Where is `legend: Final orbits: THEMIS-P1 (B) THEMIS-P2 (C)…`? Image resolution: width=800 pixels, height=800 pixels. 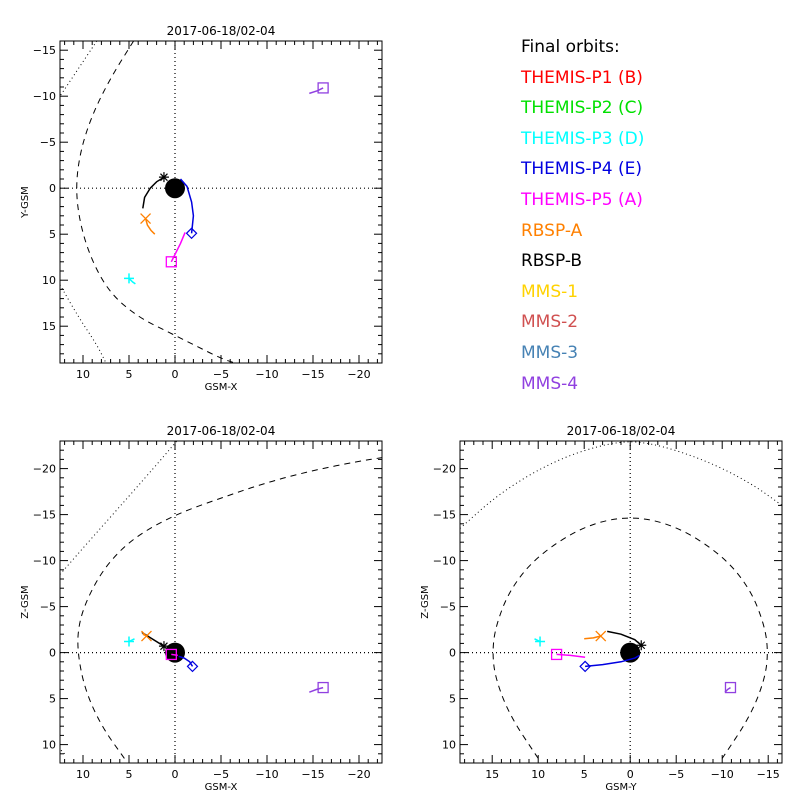 legend: Final orbits: THEMIS-P1 (B) THEMIS-P2 (C)… is located at coordinates (582, 215).